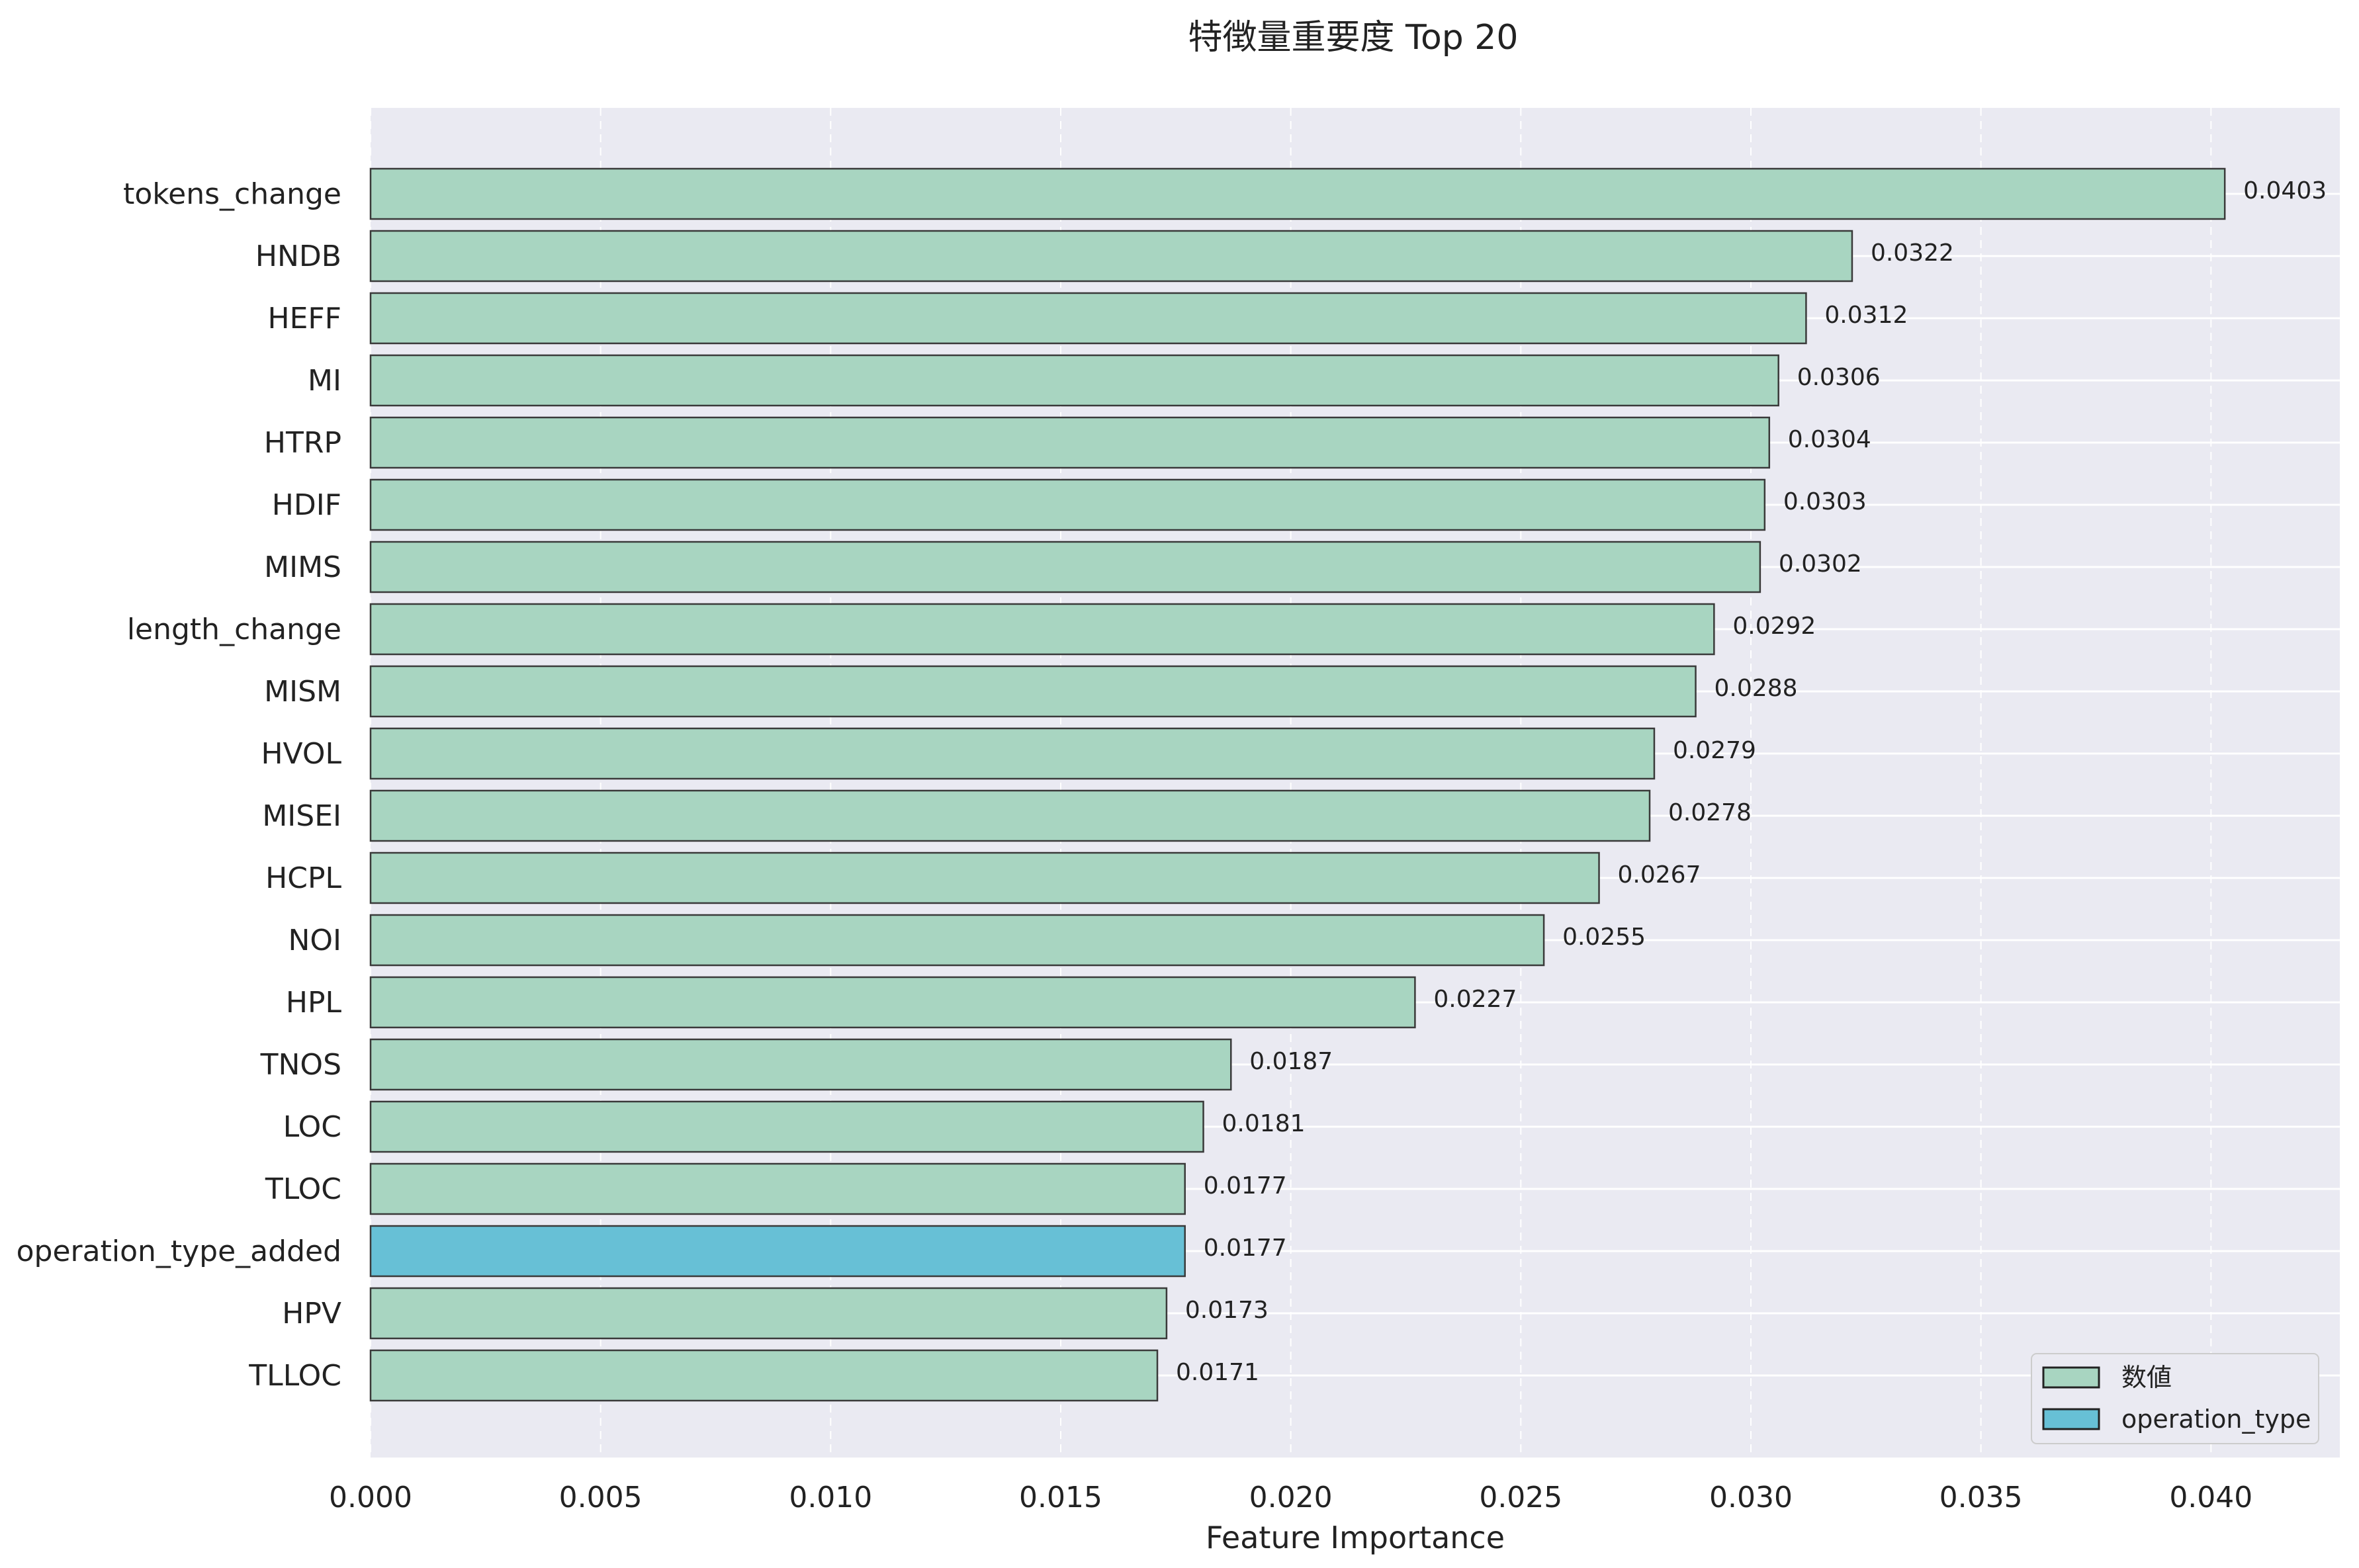 The height and width of the screenshot is (1568, 2359). What do you see at coordinates (306, 505) in the screenshot?
I see `y-tick-label: HDIF` at bounding box center [306, 505].